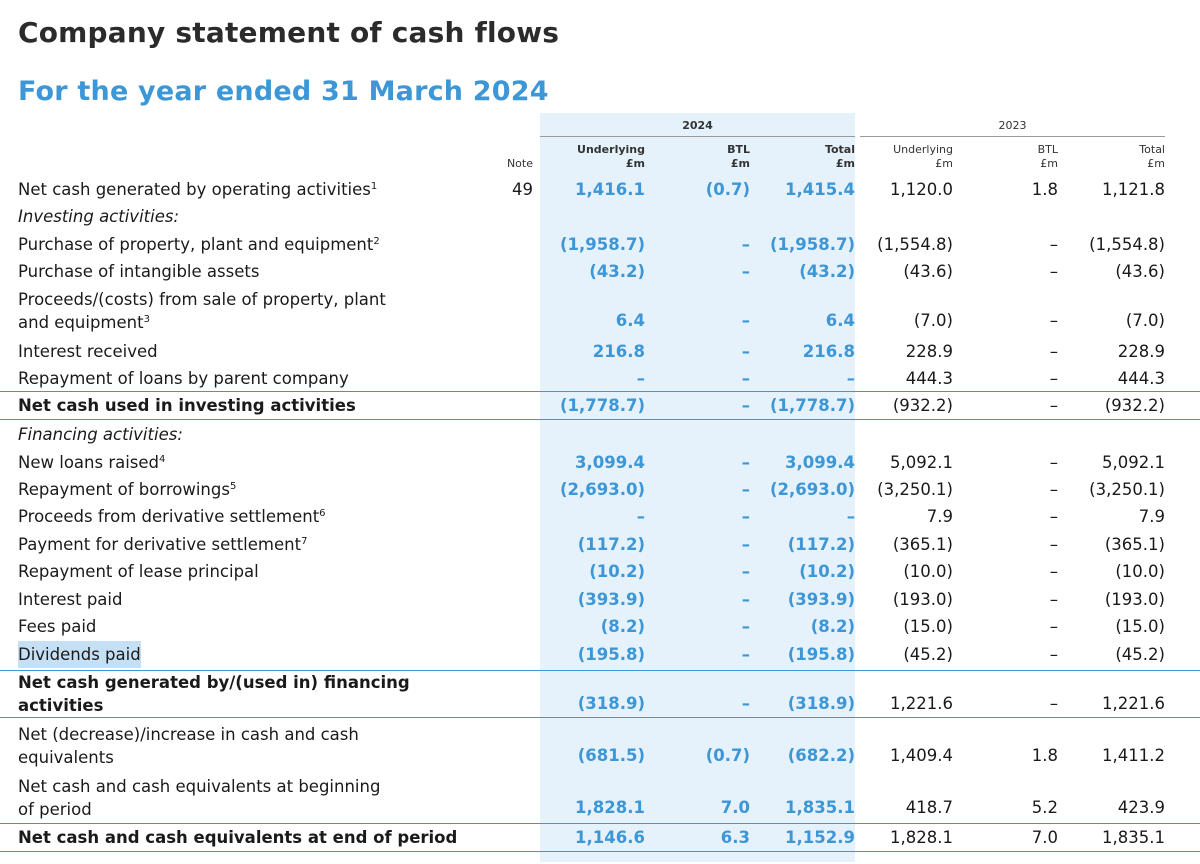 This screenshot has width=1200, height=864. I want to click on row-label: Interest paid, so click(70, 599).